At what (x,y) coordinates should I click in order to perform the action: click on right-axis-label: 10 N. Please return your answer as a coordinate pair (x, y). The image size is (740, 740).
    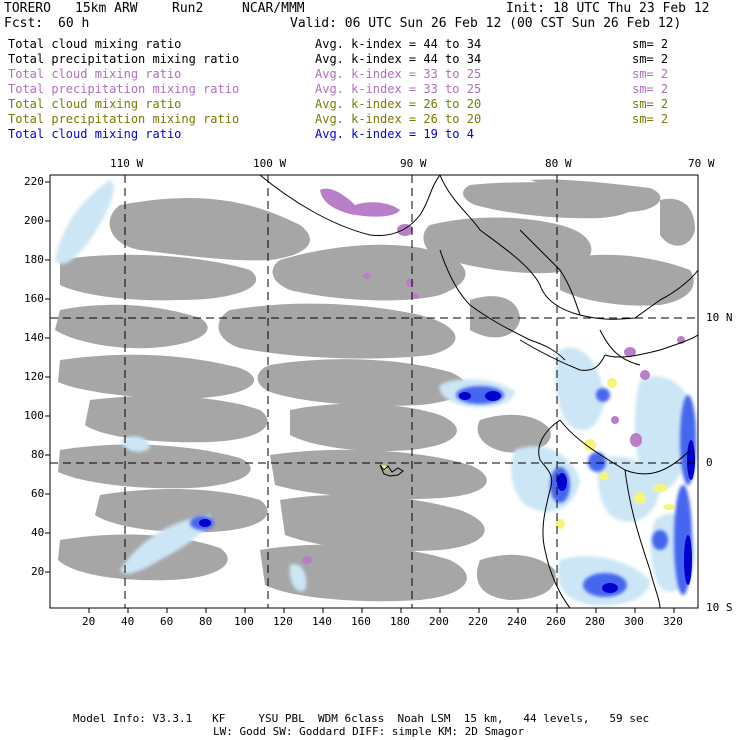
    Looking at the image, I should click on (719, 317).